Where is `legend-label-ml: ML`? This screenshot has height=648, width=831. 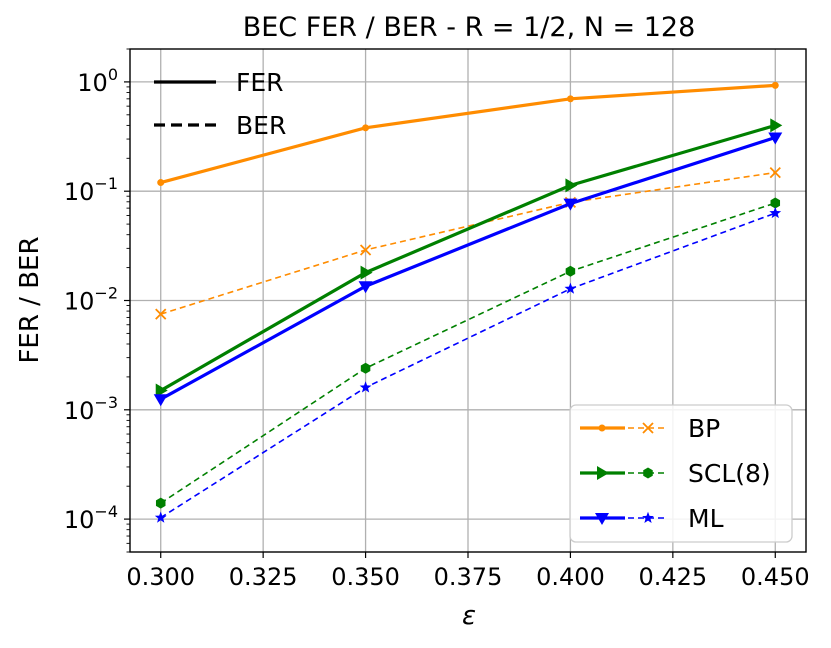 legend-label-ml: ML is located at coordinates (706, 518).